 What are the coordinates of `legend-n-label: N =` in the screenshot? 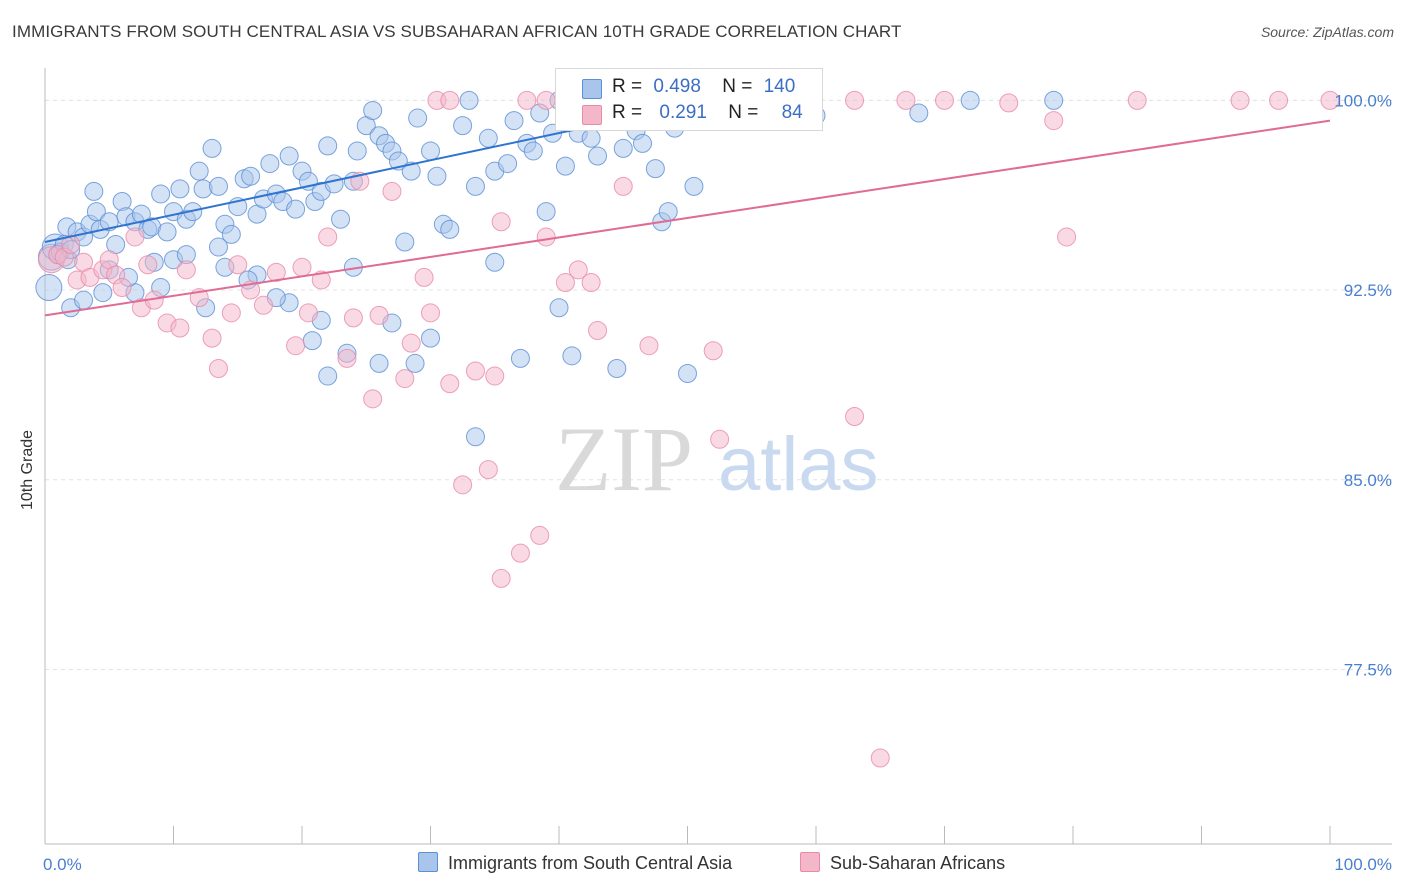 It's located at (737, 86).